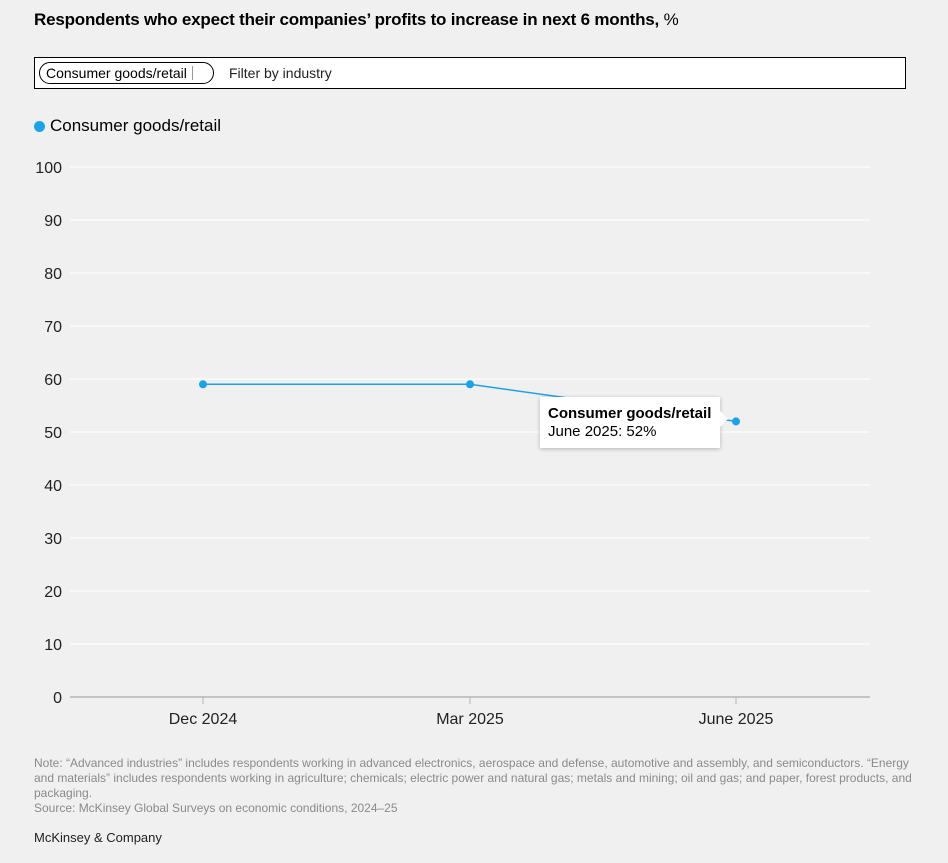 The width and height of the screenshot is (948, 863). What do you see at coordinates (116, 73) in the screenshot?
I see `selected-industry-label: Consumer goods/retail` at bounding box center [116, 73].